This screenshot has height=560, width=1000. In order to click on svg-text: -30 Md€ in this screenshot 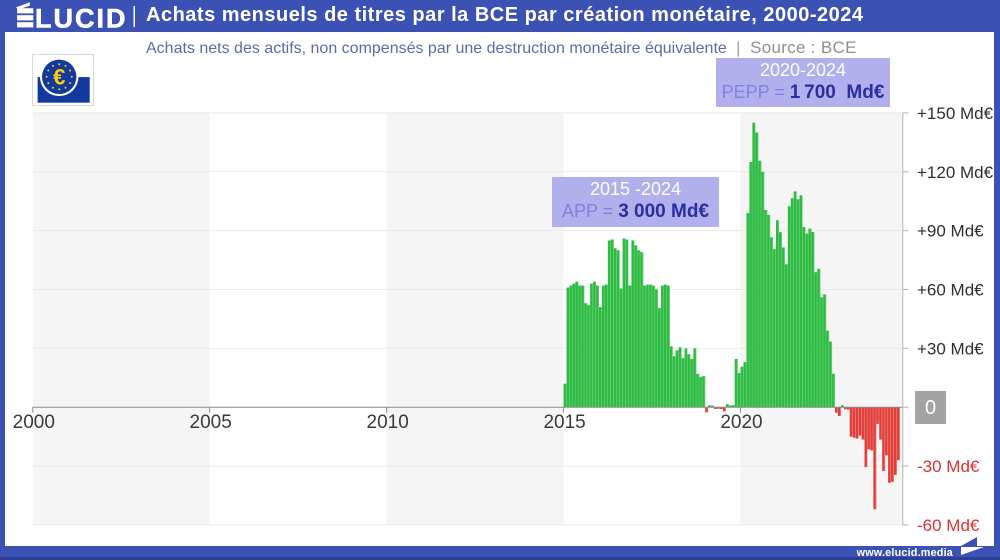, I will do `click(948, 466)`.